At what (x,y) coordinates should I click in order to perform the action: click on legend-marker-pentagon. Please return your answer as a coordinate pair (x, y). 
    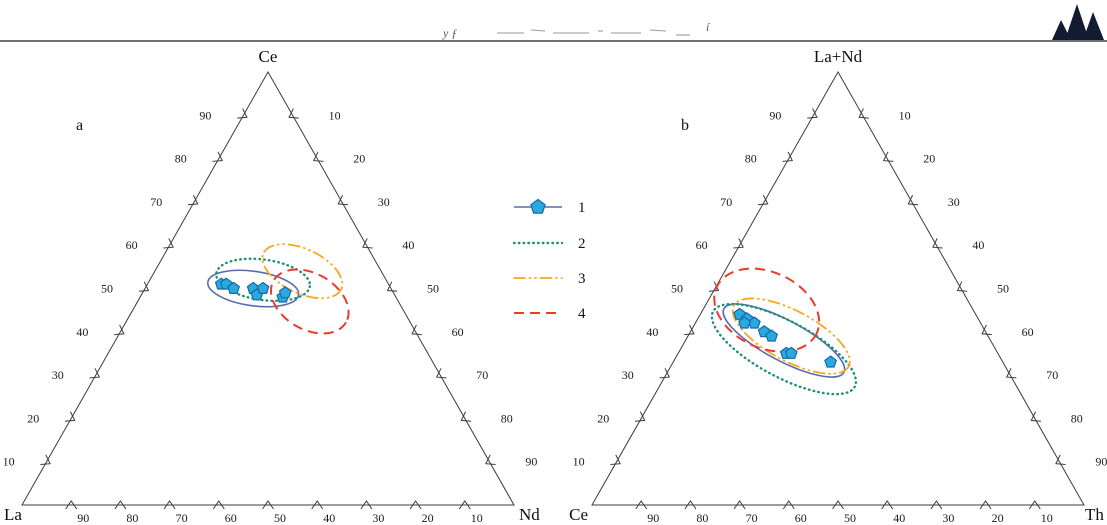
    Looking at the image, I should click on (538, 206).